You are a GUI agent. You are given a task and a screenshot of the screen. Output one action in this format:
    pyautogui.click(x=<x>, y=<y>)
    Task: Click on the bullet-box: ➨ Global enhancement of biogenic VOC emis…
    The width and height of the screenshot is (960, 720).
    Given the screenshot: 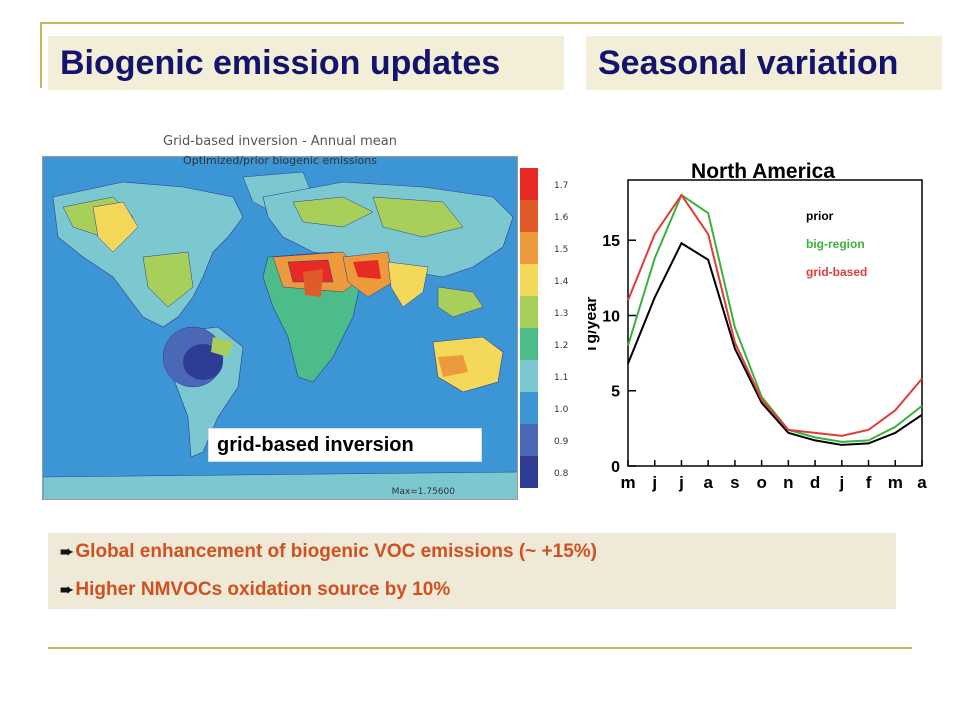 What is the action you would take?
    pyautogui.click(x=472, y=571)
    